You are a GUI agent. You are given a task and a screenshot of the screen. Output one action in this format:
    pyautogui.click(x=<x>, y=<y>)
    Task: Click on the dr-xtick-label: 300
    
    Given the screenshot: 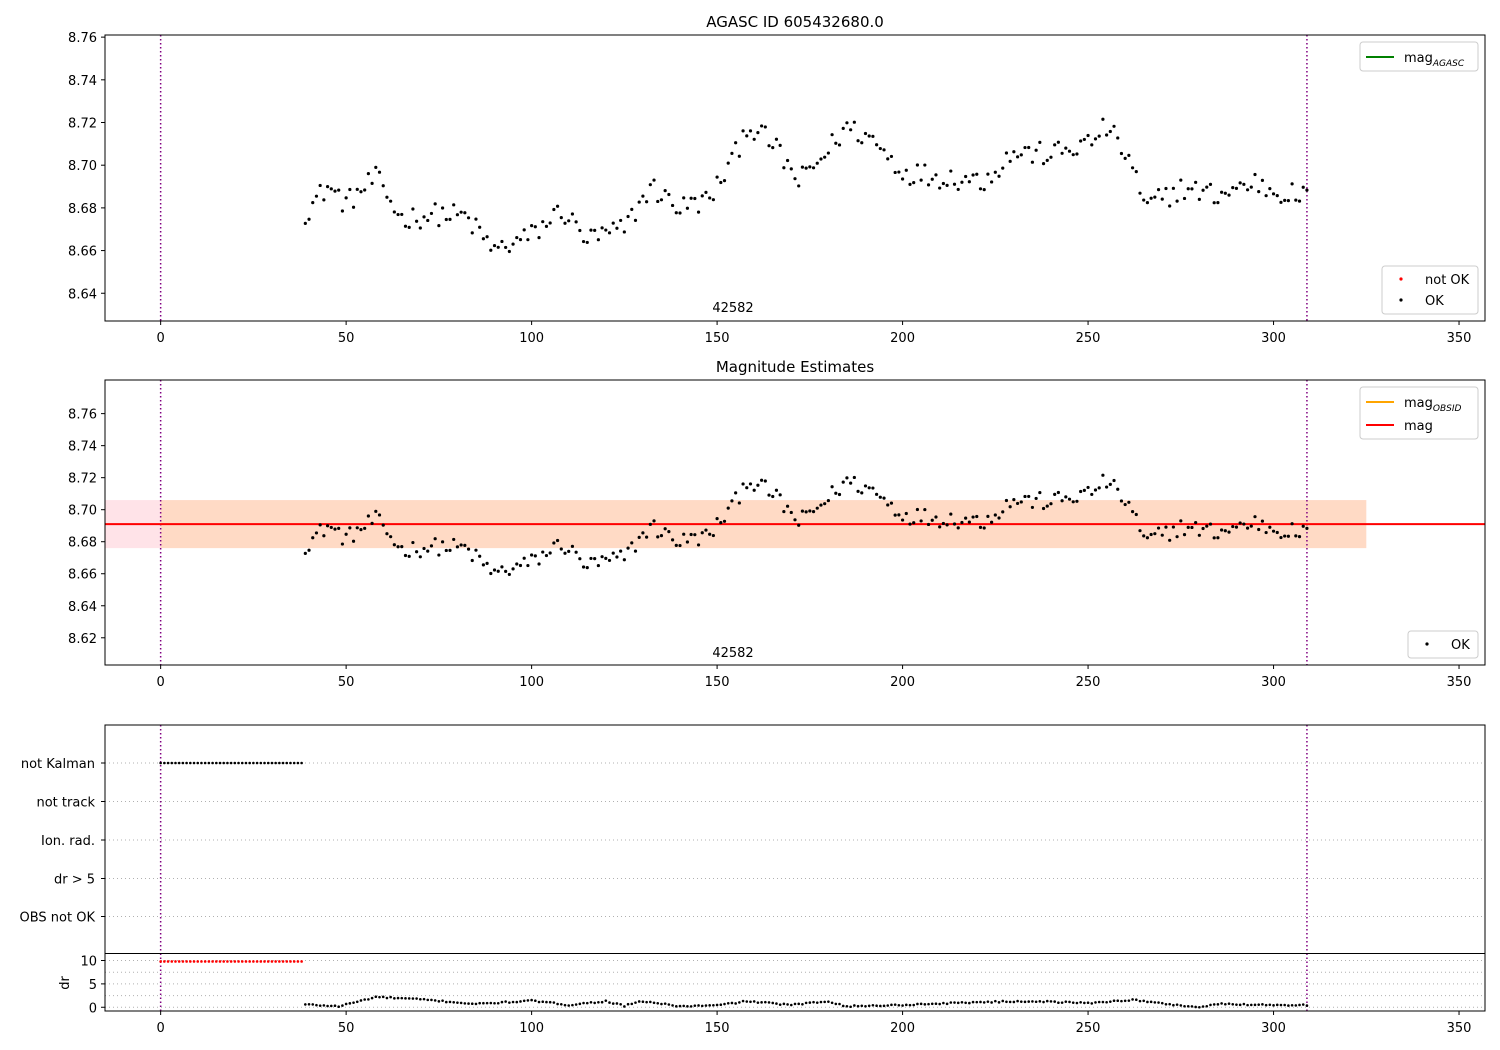 What is the action you would take?
    pyautogui.click(x=1273, y=1028)
    